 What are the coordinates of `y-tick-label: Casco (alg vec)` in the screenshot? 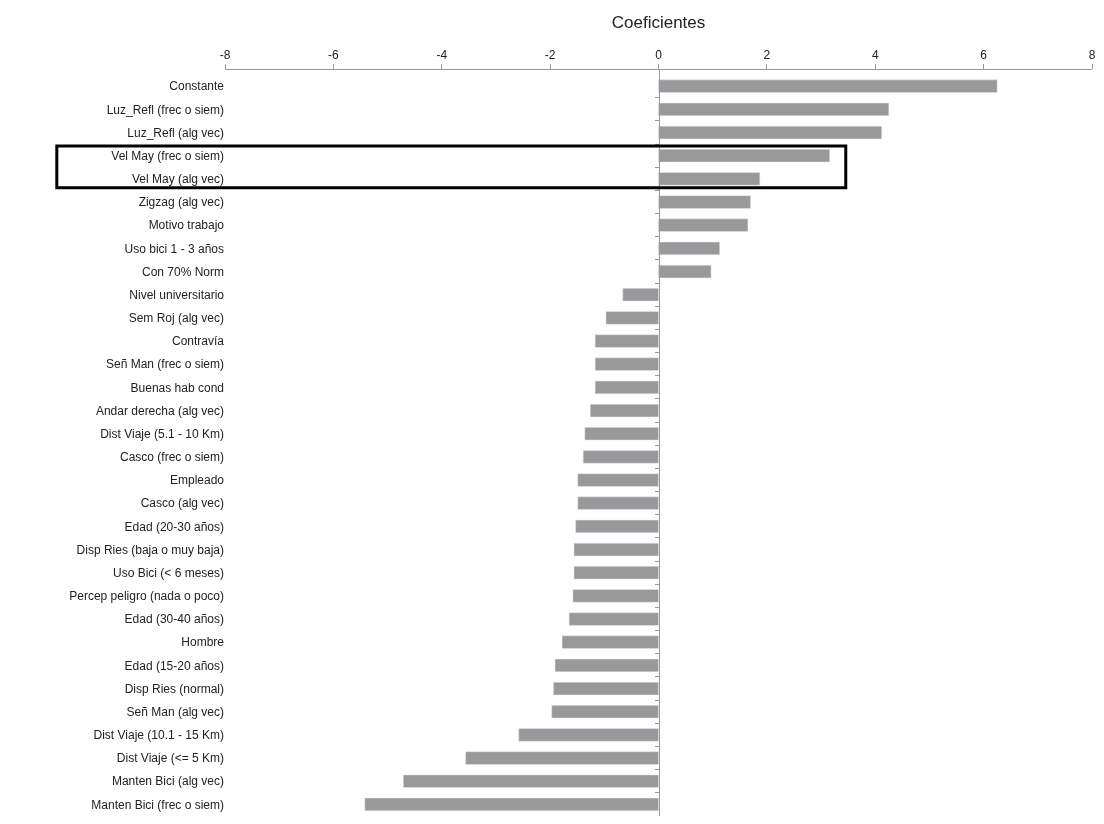 It's located at (182, 503).